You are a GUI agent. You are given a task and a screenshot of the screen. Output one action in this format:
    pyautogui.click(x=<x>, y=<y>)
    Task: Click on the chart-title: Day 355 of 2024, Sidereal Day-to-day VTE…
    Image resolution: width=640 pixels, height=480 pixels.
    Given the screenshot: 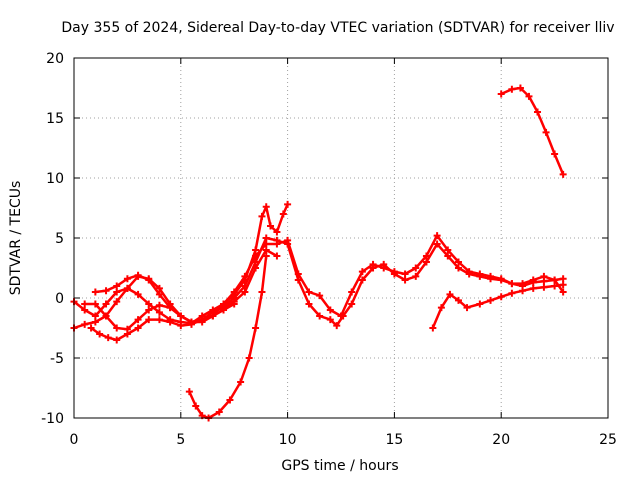 What is the action you would take?
    pyautogui.click(x=337, y=28)
    